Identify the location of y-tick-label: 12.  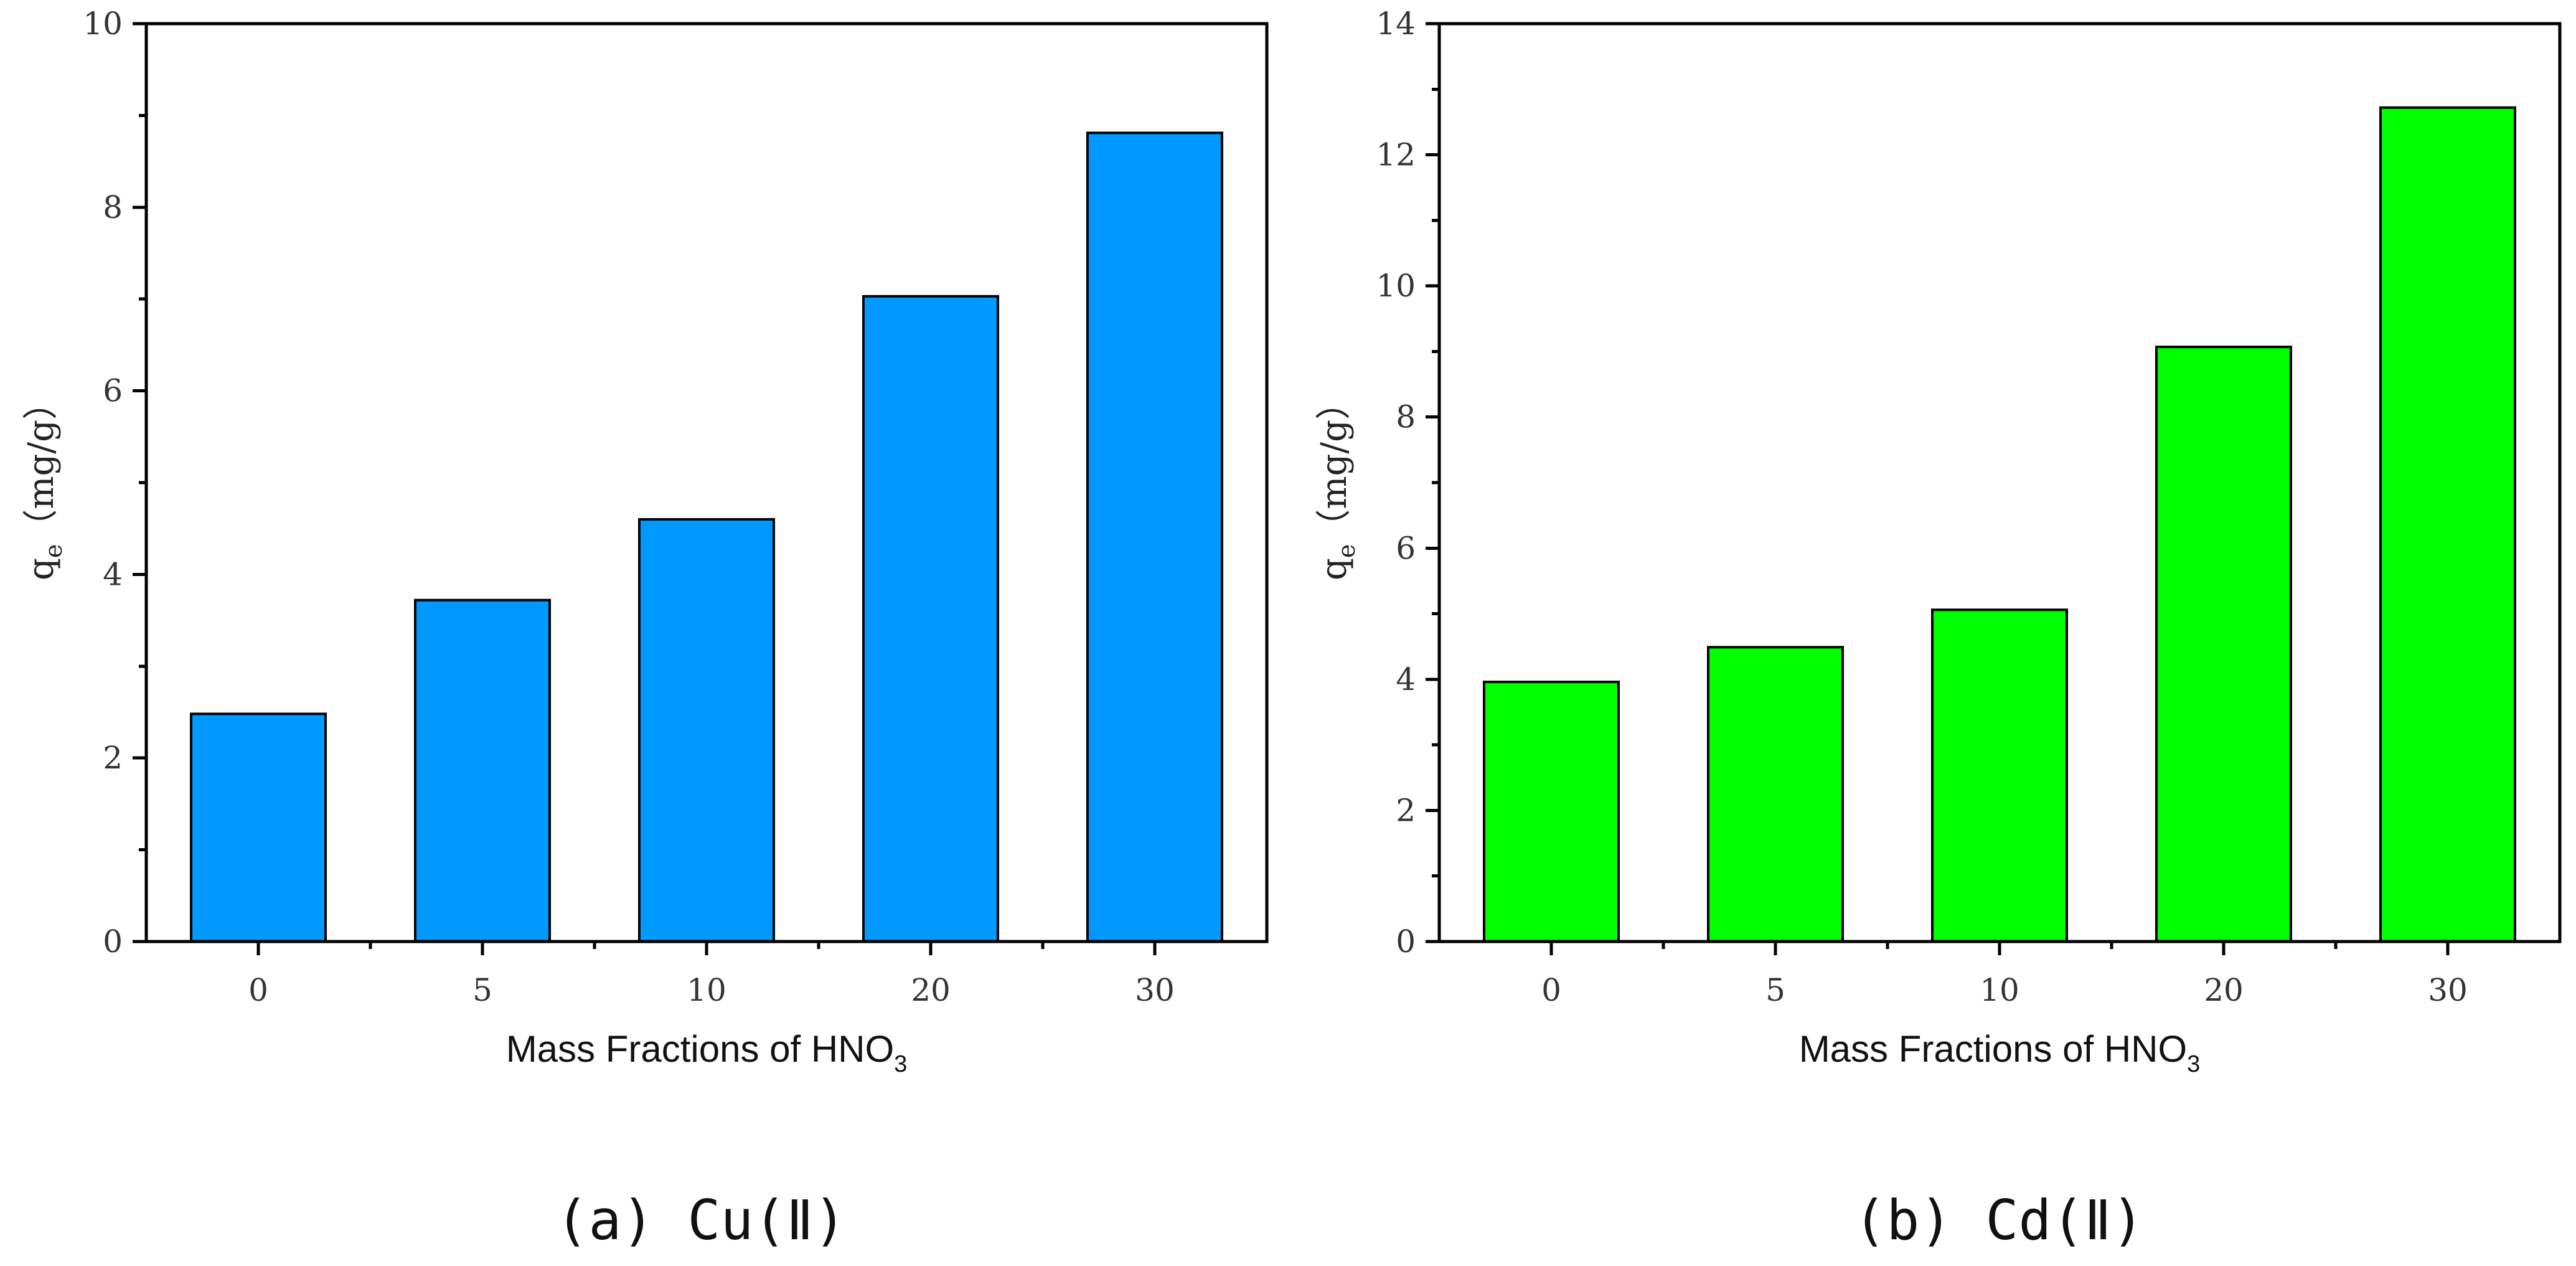
(1396, 155).